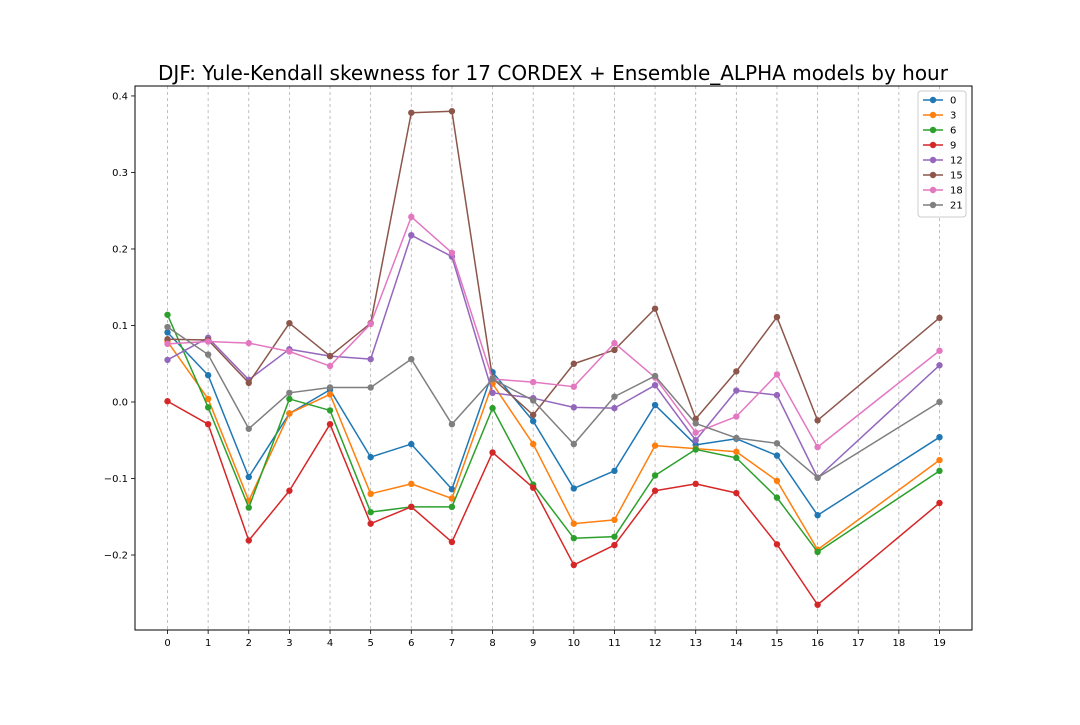 This screenshot has width=1080, height=725. I want to click on x-tick-label: 8, so click(492, 643).